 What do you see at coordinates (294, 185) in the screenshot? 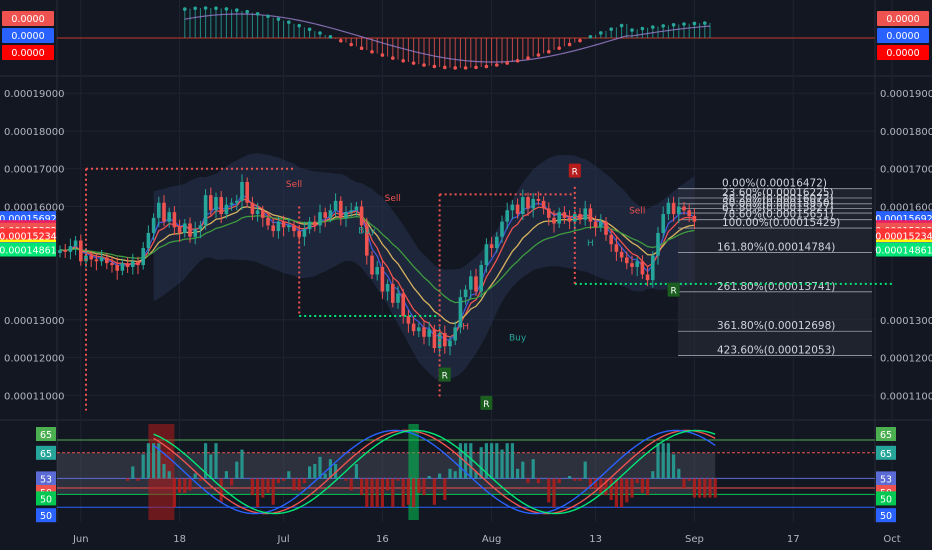
I see `signal-text: Sell` at bounding box center [294, 185].